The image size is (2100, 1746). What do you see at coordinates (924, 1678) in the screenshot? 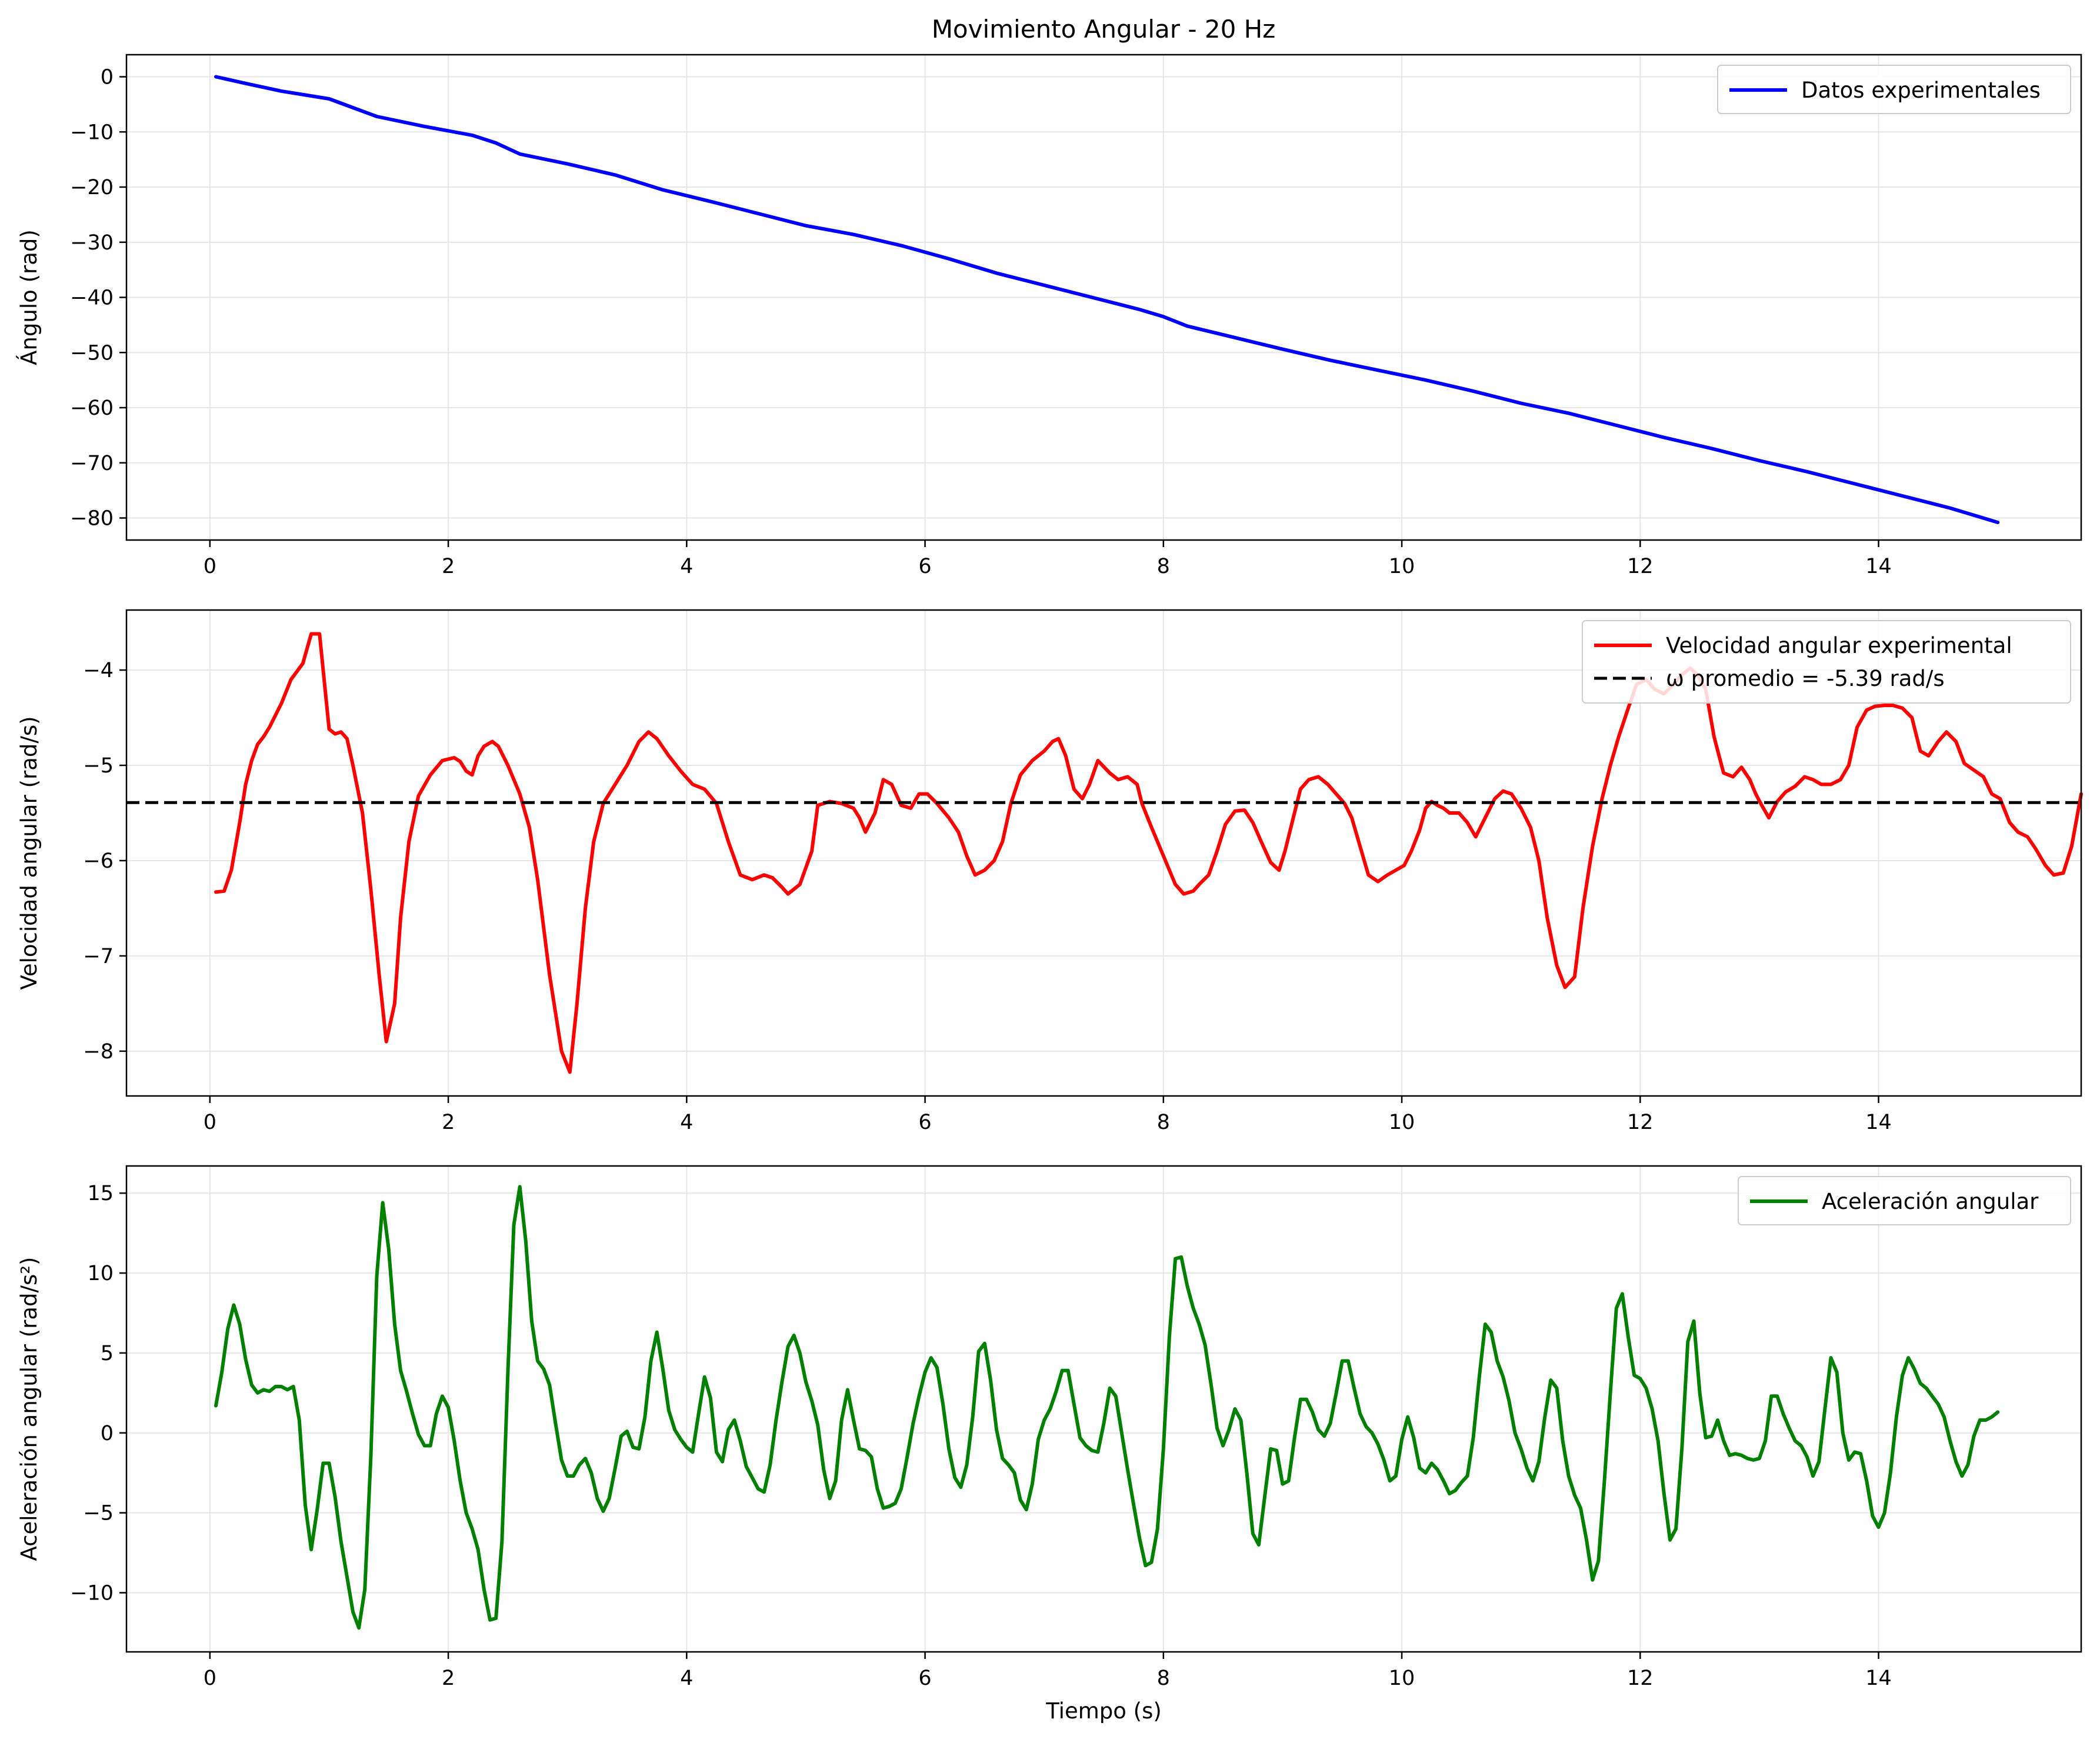
I see `acceleration-xtick-label-3: 6` at bounding box center [924, 1678].